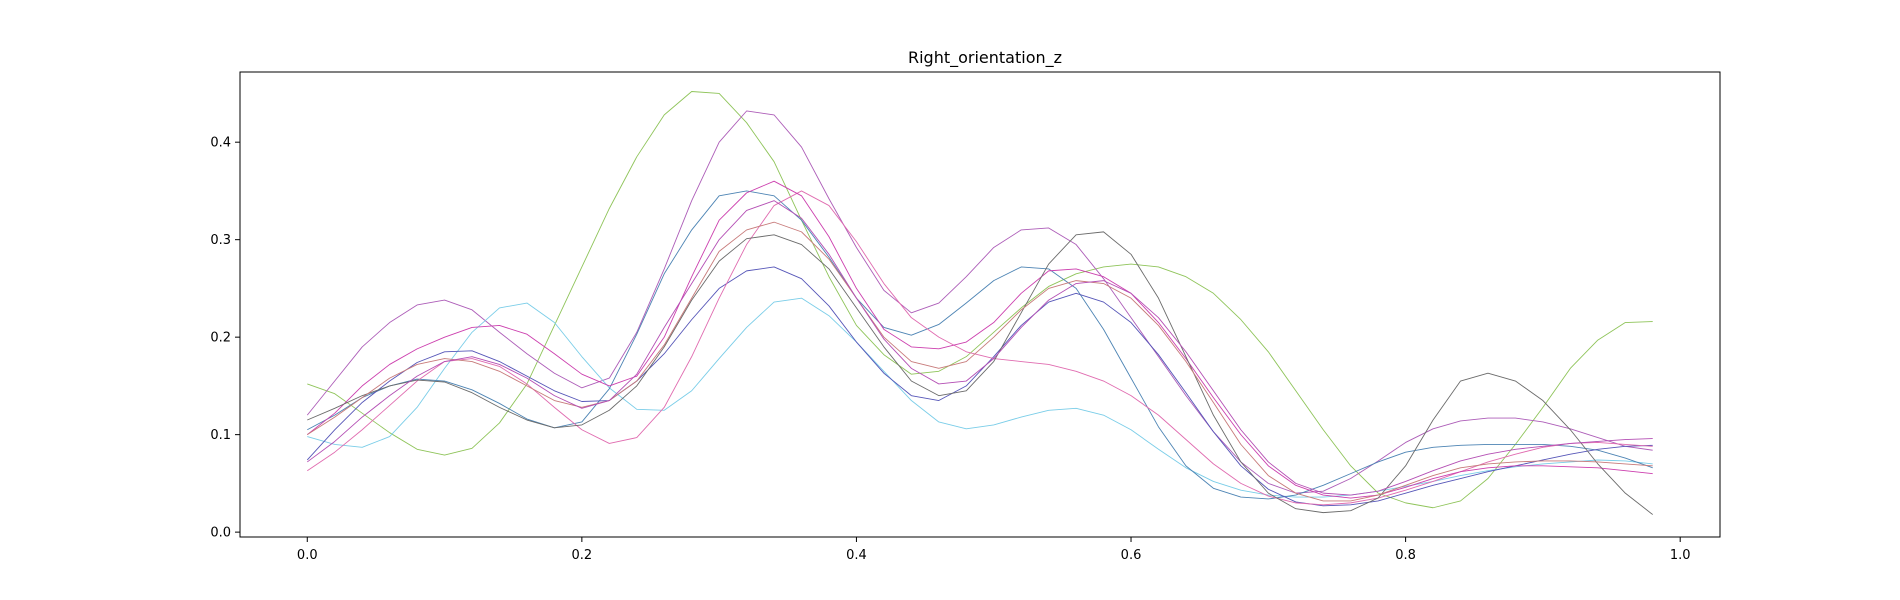 The height and width of the screenshot is (600, 1900). Describe the element at coordinates (985, 58) in the screenshot. I see `chart-title: Right_orientation_z` at that location.